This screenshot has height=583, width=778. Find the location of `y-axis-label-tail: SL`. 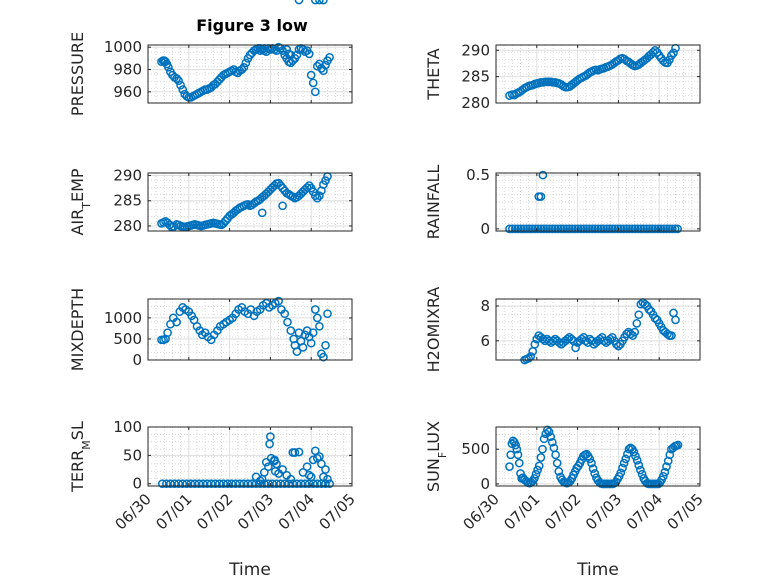

y-axis-label-tail: SL is located at coordinates (77, 430).